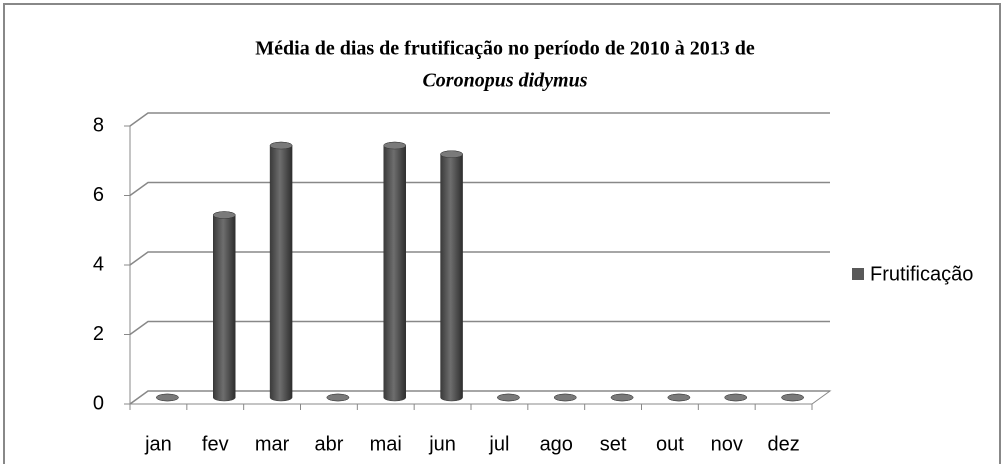  What do you see at coordinates (98, 264) in the screenshot?
I see `y-tick-label: 4` at bounding box center [98, 264].